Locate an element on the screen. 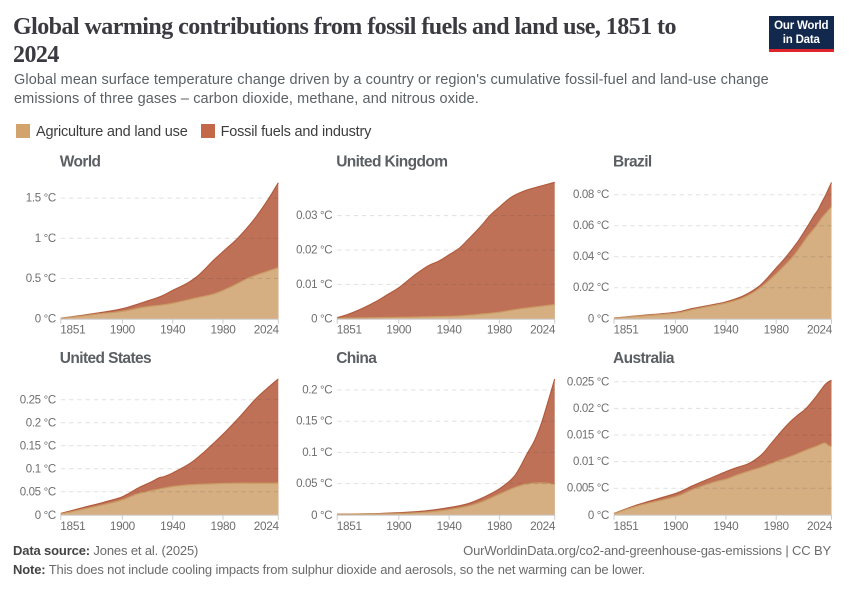 The image size is (850, 600). svg-text: 0.06 °C is located at coordinates (591, 226).